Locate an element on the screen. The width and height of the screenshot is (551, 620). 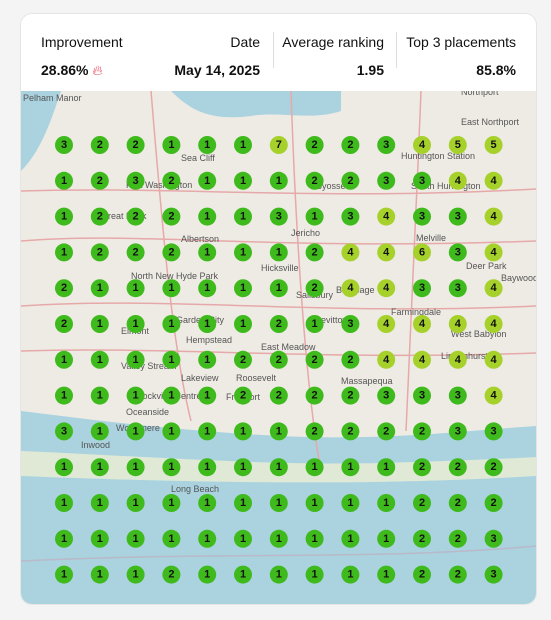
place-label: Levittown is located at coordinates (335, 320).